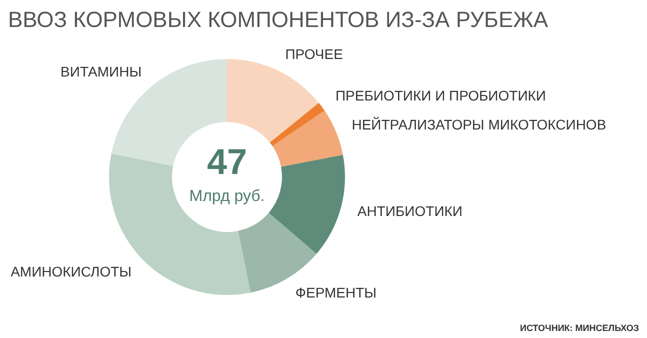 The image size is (647, 338). What do you see at coordinates (314, 54) in the screenshot?
I see `slice-label: ПРОЧЕЕ` at bounding box center [314, 54].